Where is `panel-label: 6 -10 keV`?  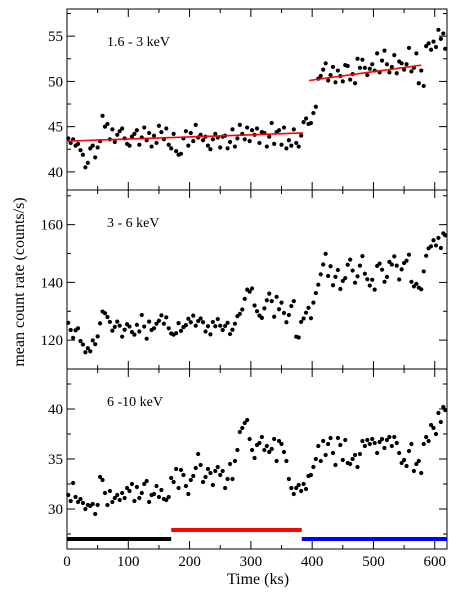
panel-label: 6 -10 keV is located at coordinates (135, 402).